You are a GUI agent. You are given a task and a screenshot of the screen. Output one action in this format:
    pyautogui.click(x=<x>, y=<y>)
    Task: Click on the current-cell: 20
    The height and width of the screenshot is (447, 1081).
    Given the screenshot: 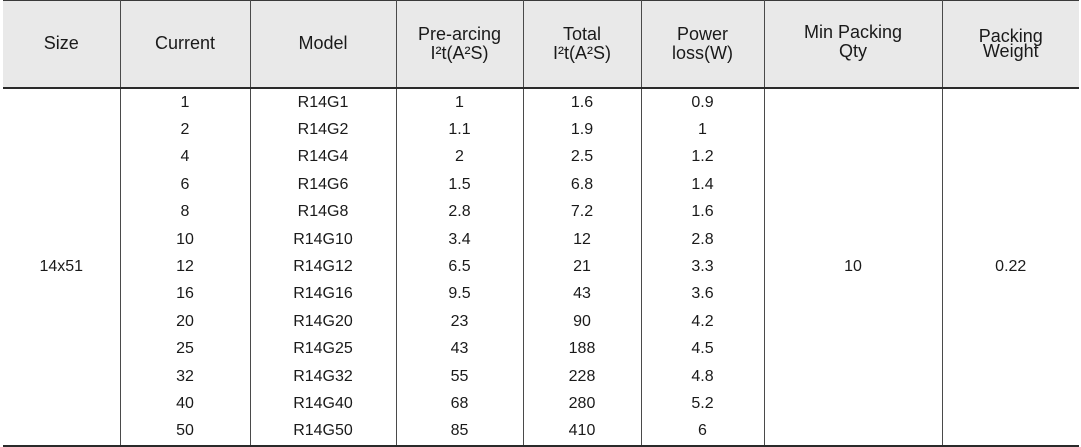 What is the action you would take?
    pyautogui.click(x=184, y=321)
    